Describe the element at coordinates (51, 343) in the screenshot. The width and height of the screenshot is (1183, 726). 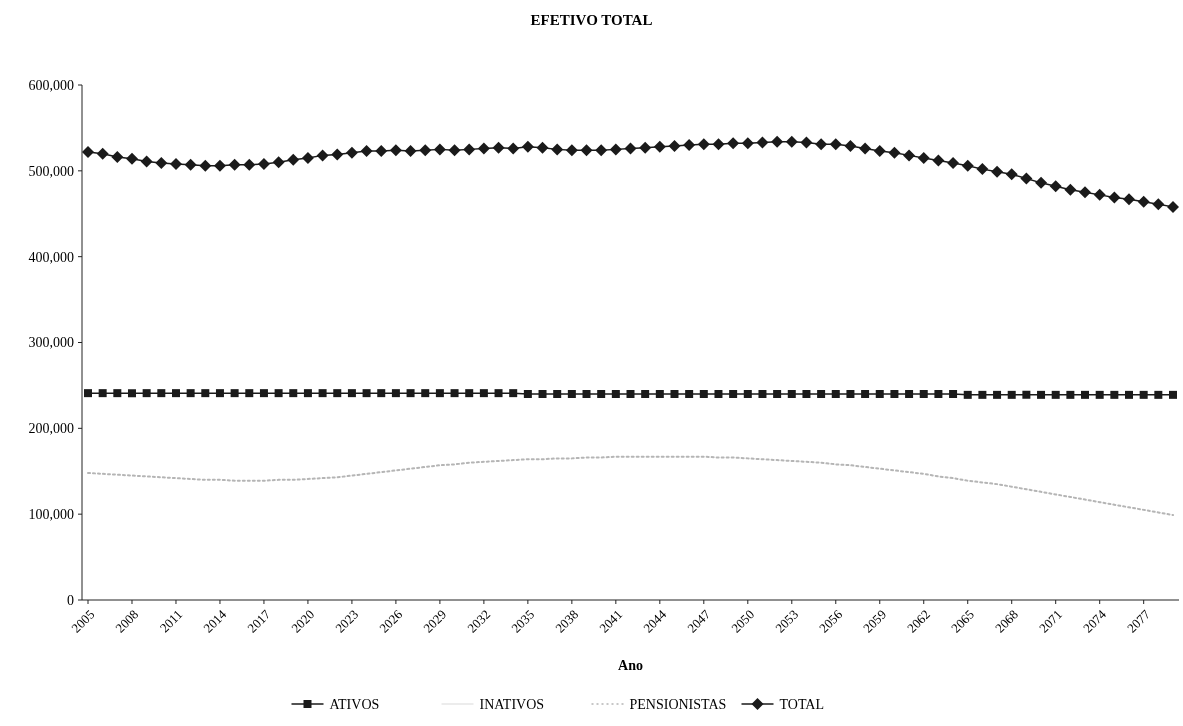
I see `y-tick-label: 300,000` at that location.